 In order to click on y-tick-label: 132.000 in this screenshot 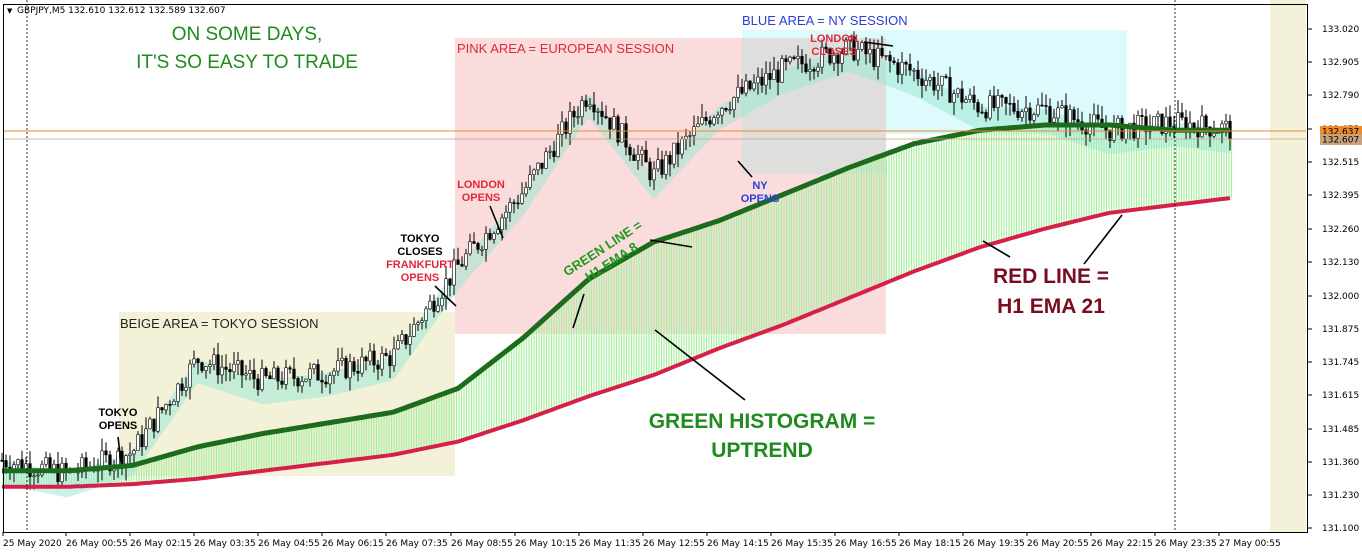, I will do `click(1340, 297)`.